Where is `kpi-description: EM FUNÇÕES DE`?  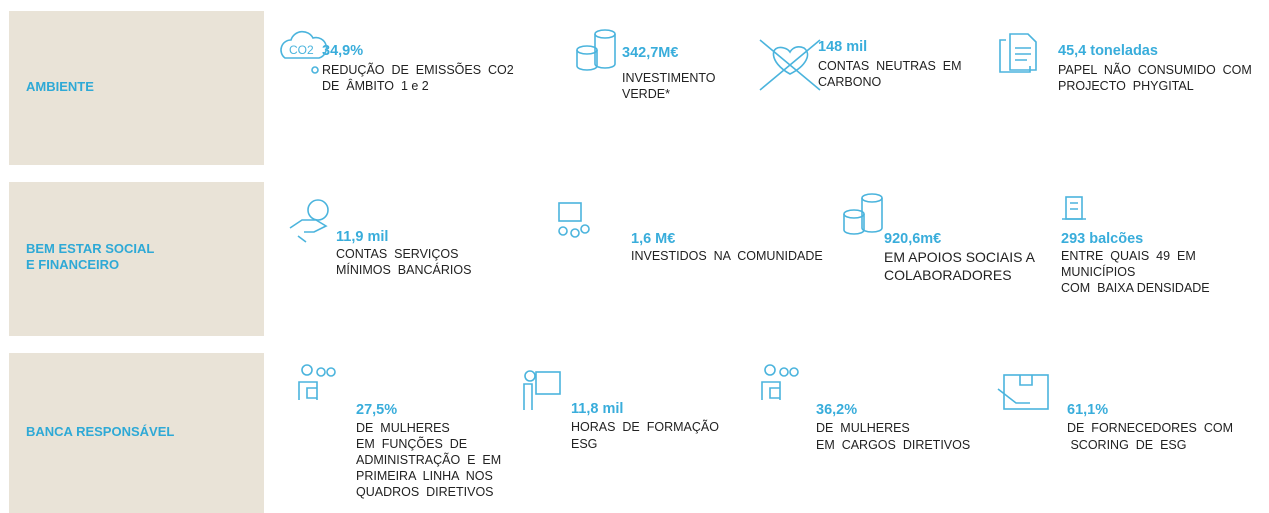
kpi-description: EM FUNÇÕES DE is located at coordinates (412, 444).